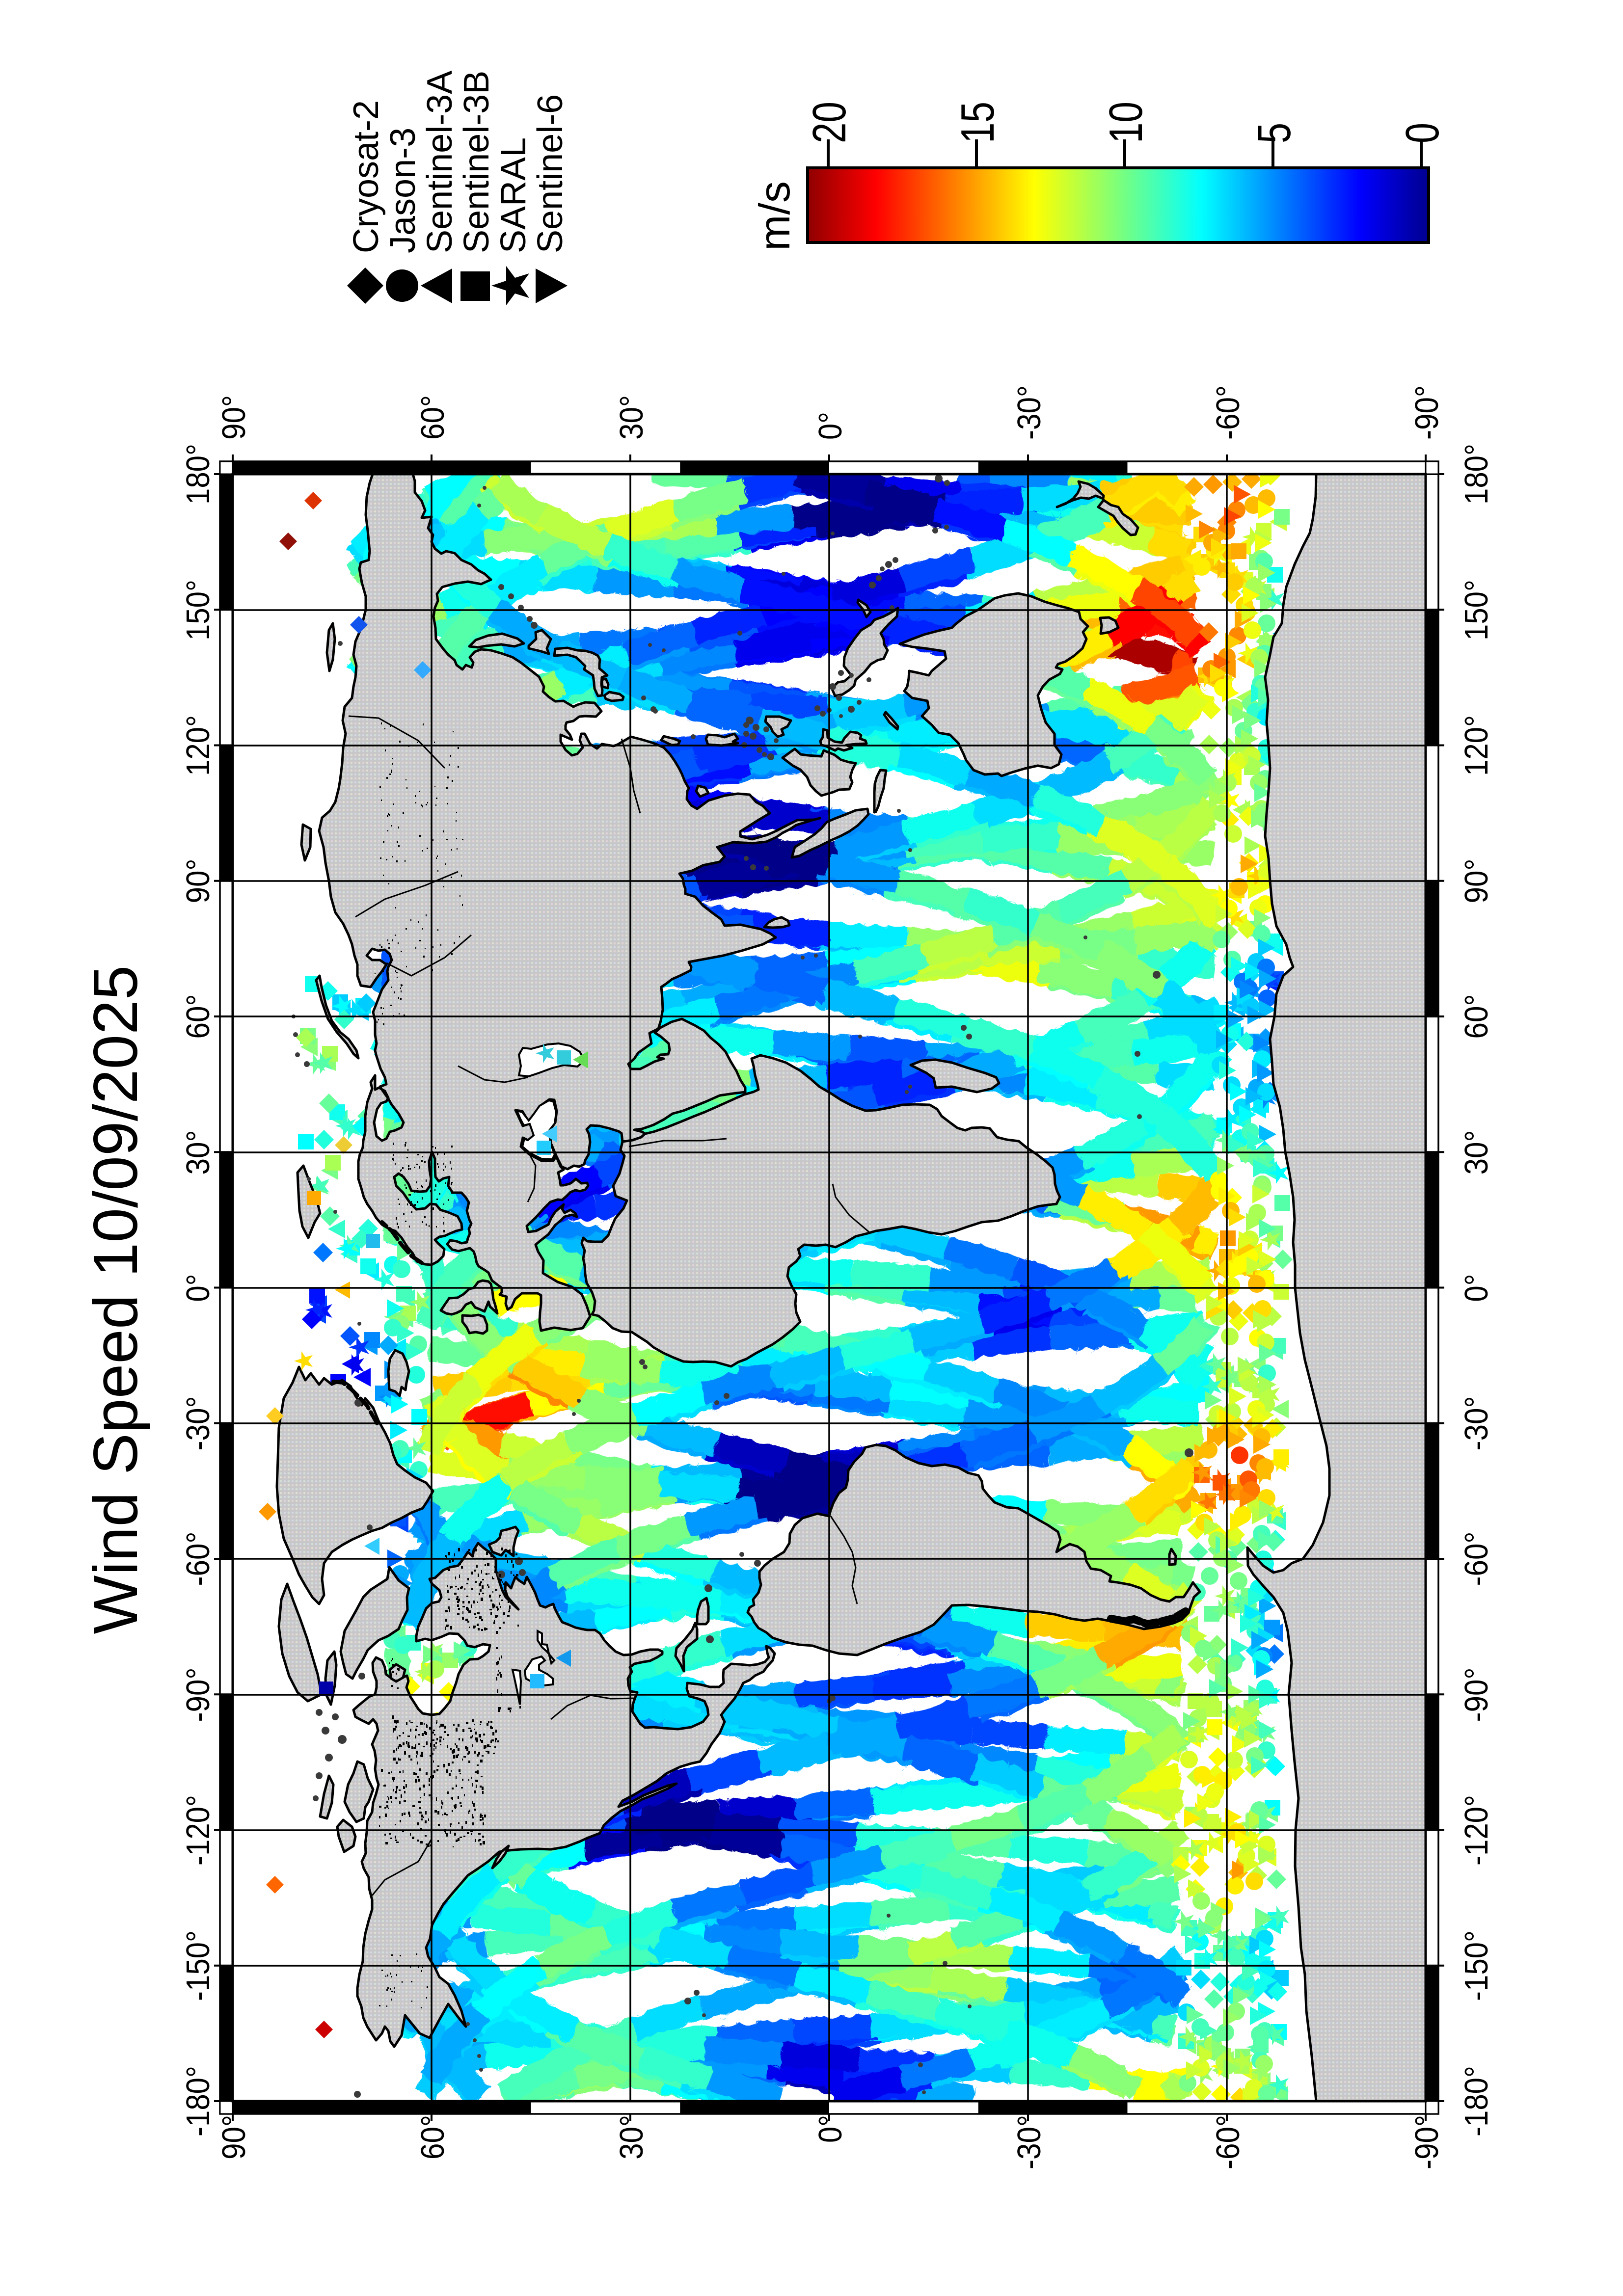 Image resolution: width=1623 pixels, height=2296 pixels. Describe the element at coordinates (1274, 133) in the screenshot. I see `svg-text: 5` at that location.